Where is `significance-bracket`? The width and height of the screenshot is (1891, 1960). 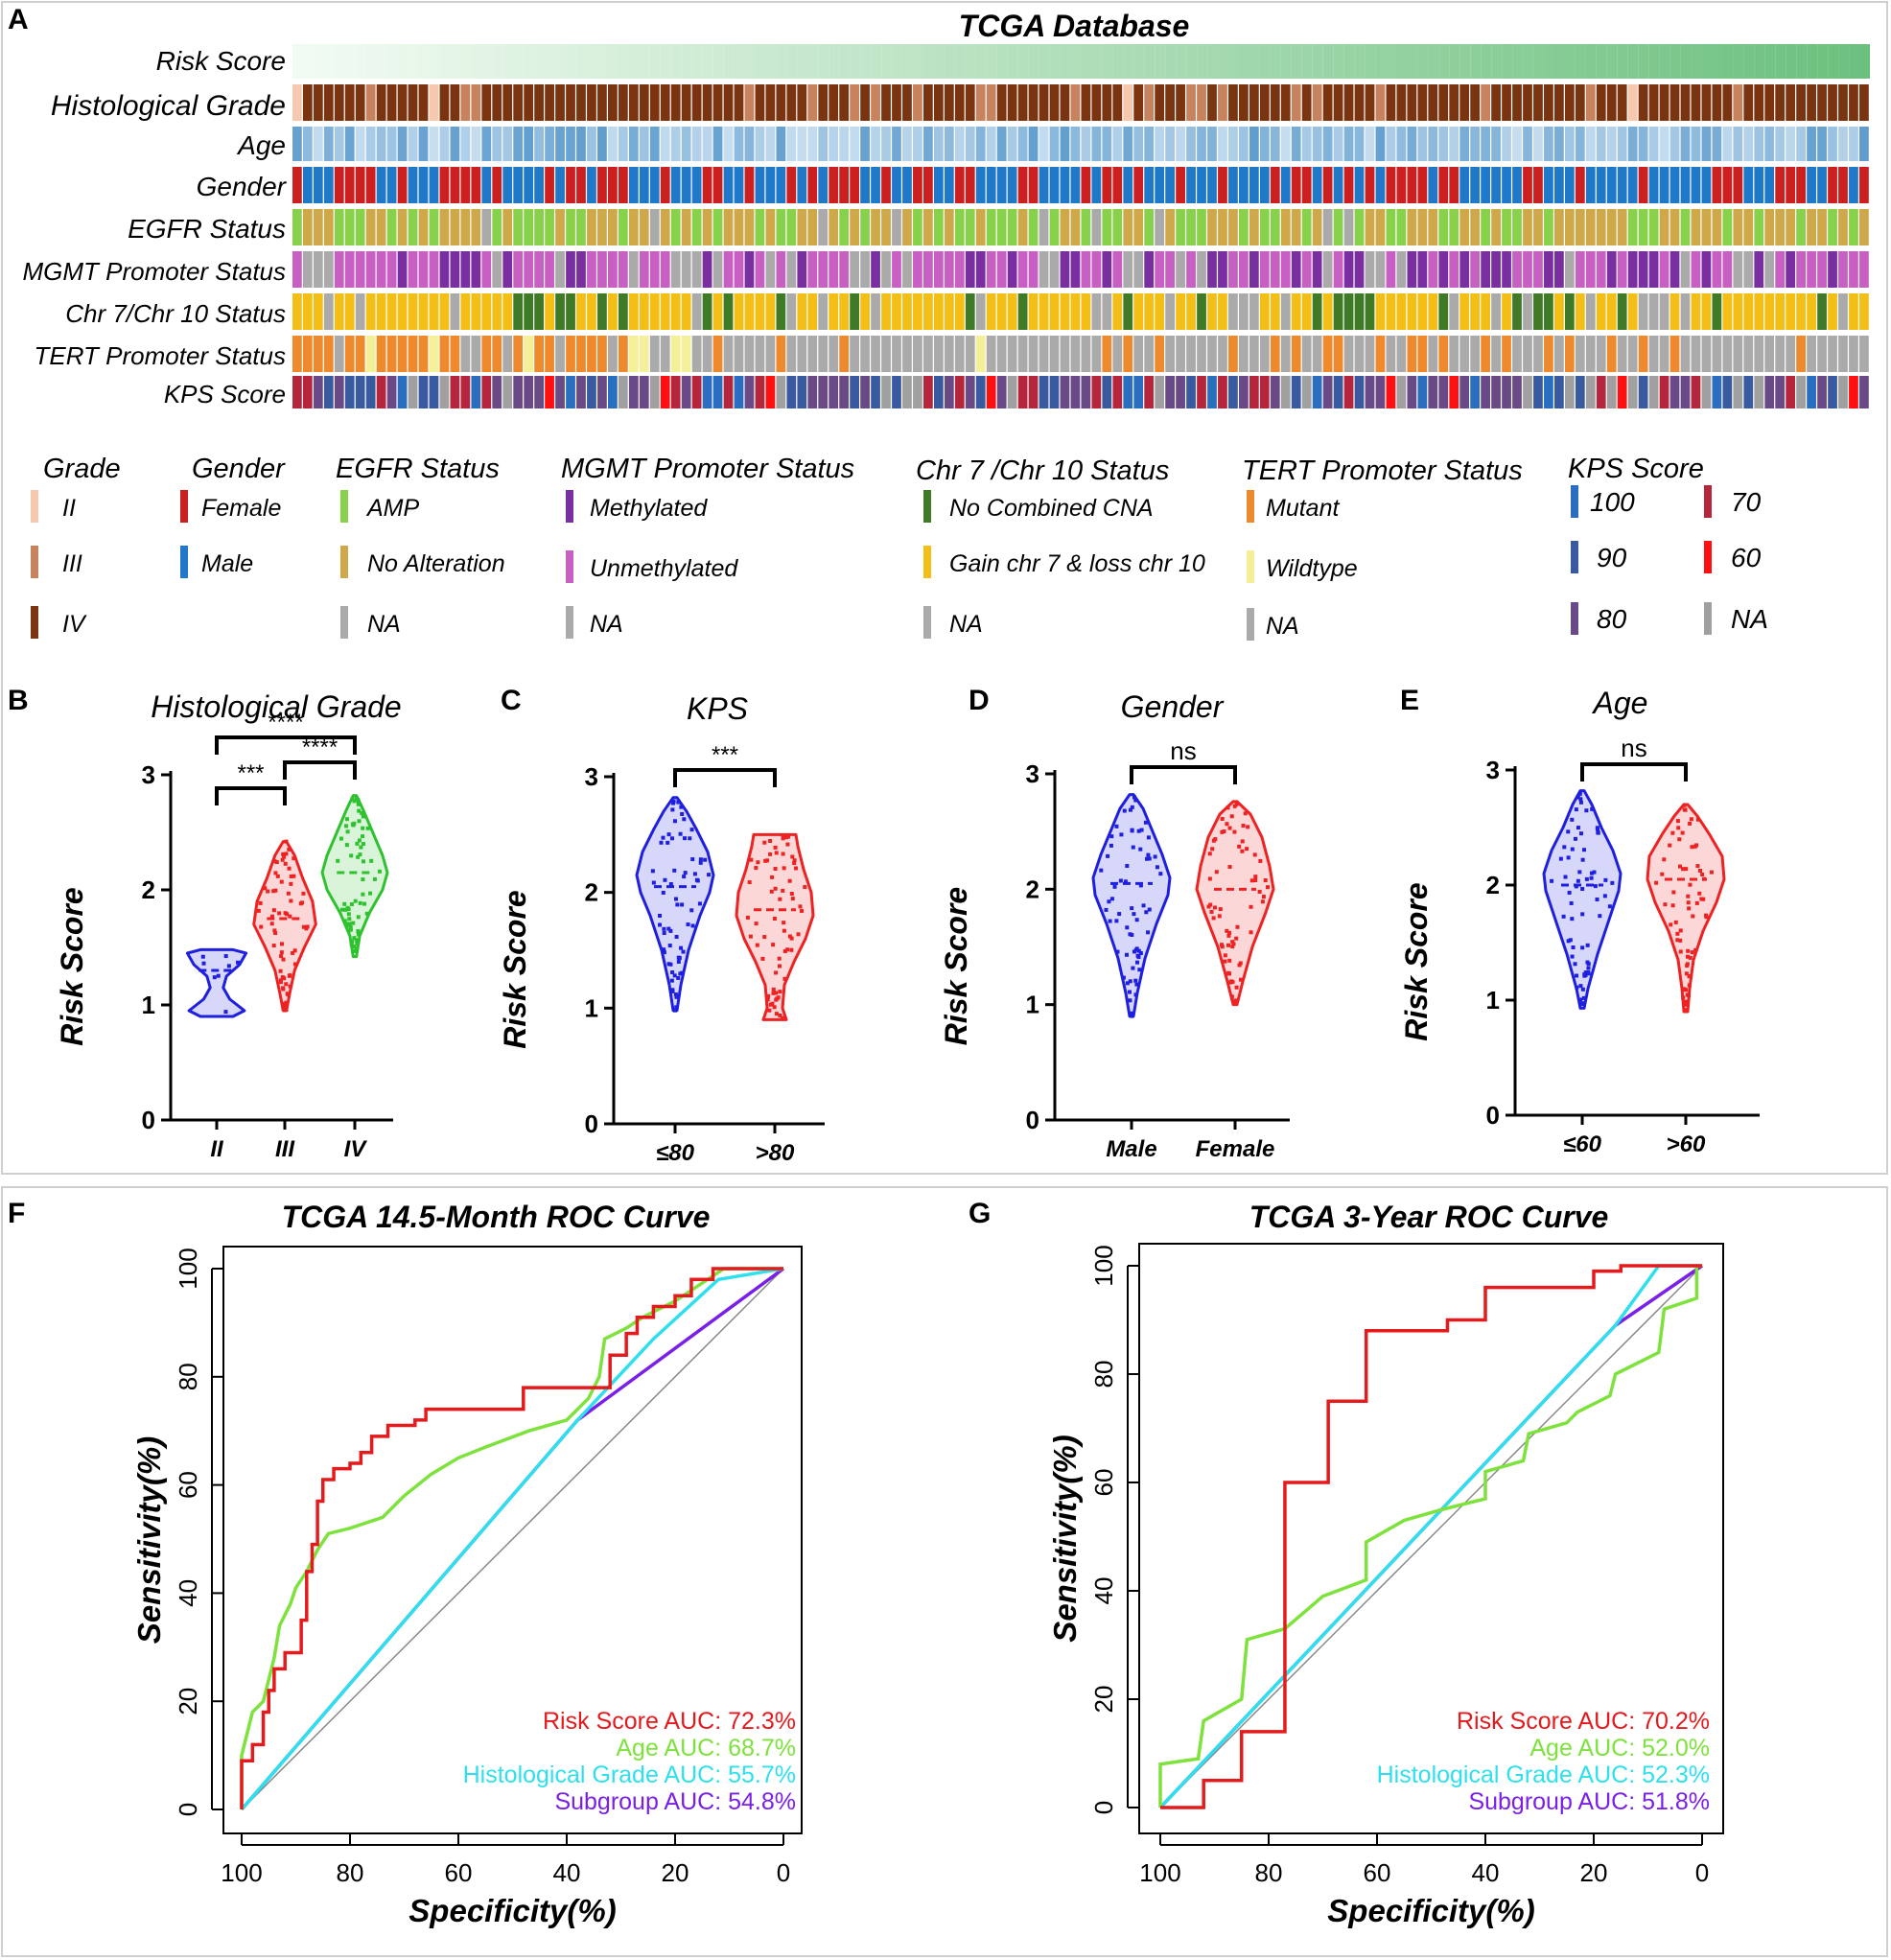
significance-bracket is located at coordinates (1183, 774).